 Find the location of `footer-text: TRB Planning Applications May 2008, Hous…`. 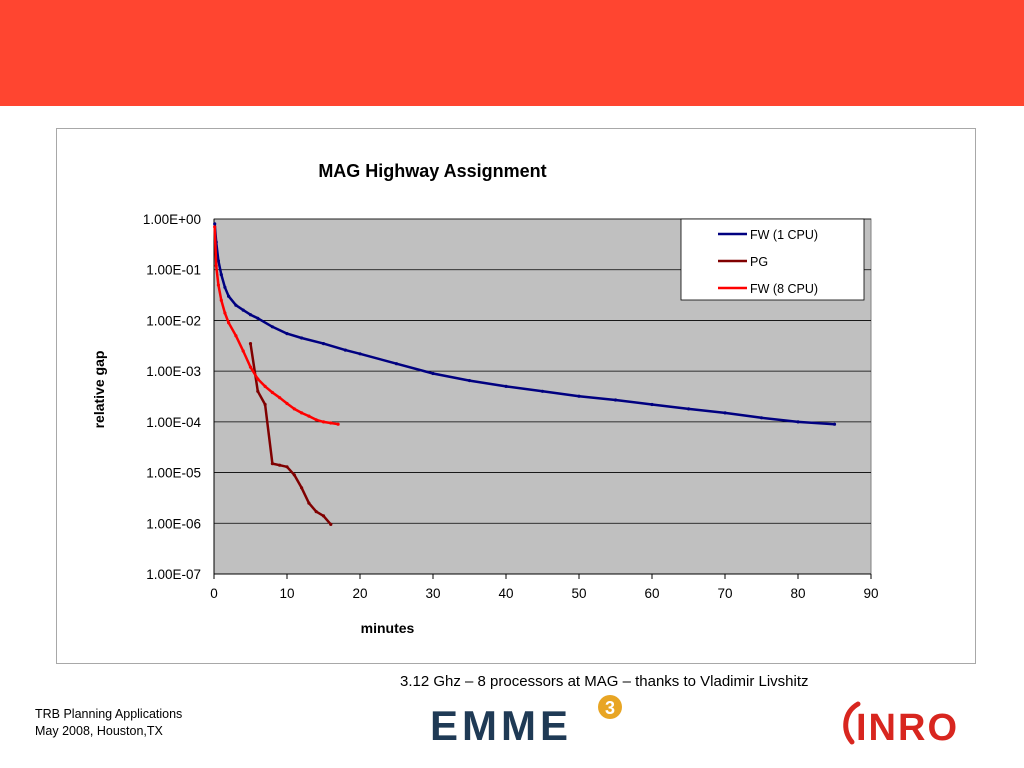

footer-text: TRB Planning Applications May 2008, Hous… is located at coordinates (108, 723).